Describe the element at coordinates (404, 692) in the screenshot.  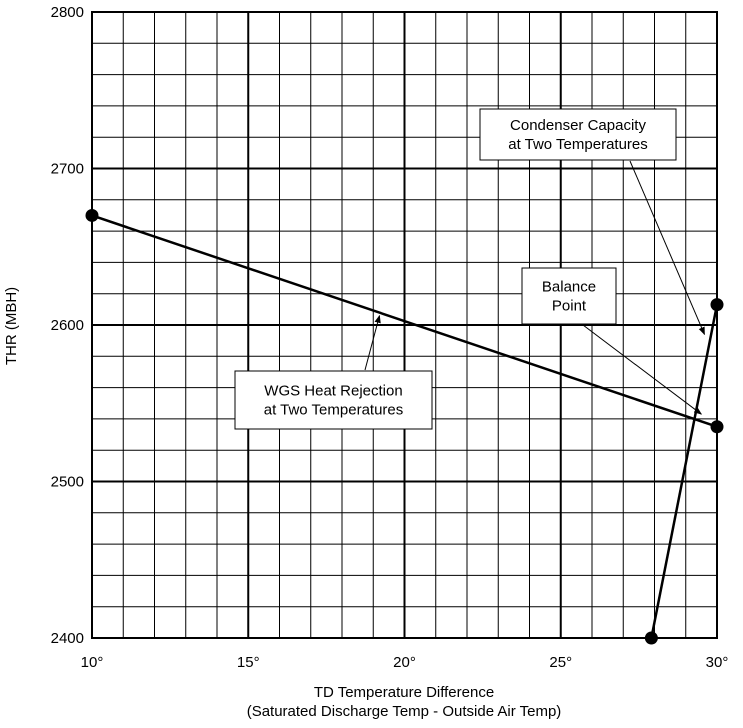
I see `x-axis-label: TD Temperature Difference` at that location.